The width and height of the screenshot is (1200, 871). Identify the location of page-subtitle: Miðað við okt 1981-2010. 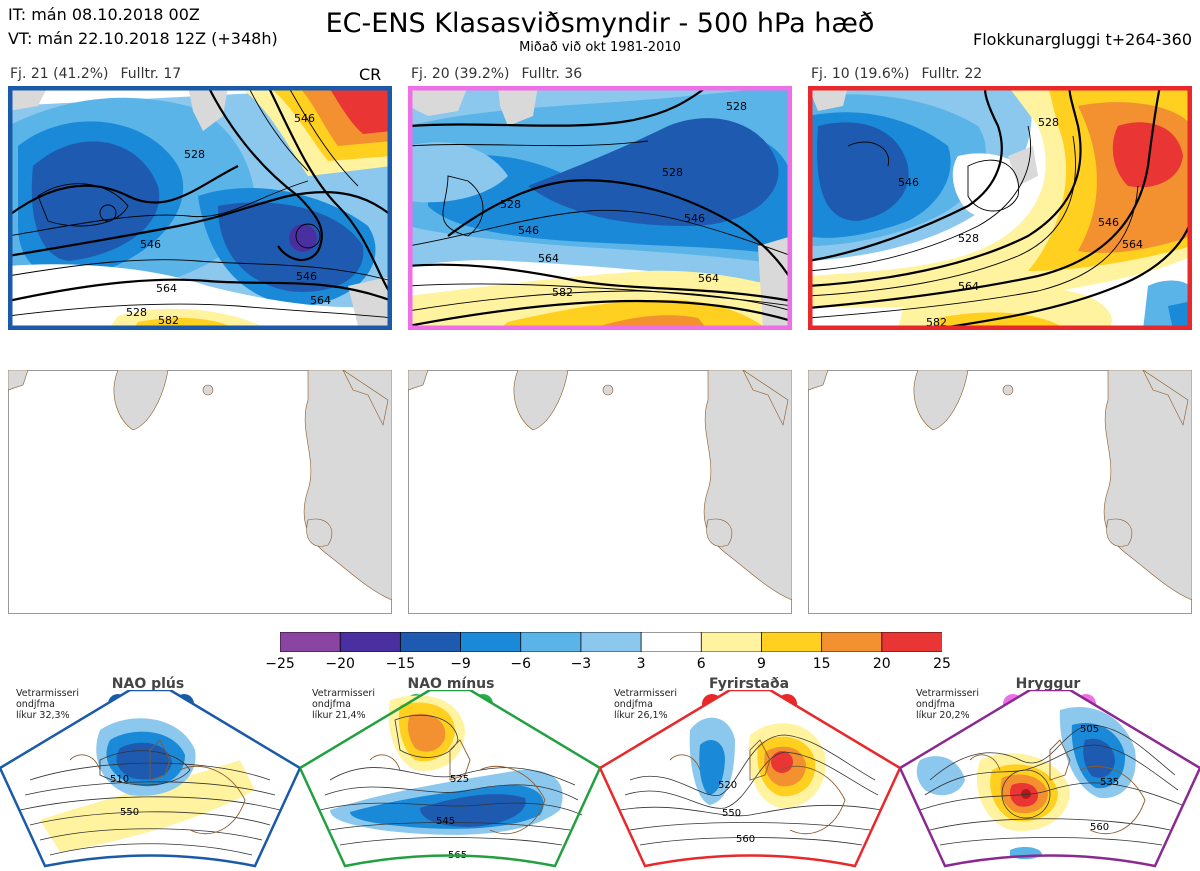
(600, 47).